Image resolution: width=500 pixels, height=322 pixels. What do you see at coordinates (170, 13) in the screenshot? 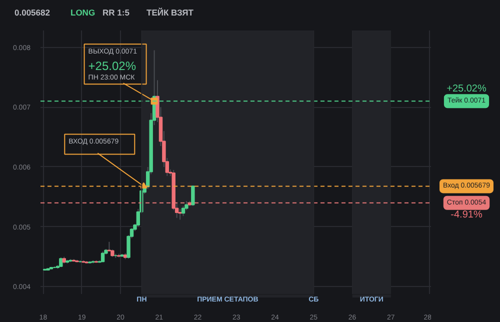
I see `text: ТЕЙК ВЗЯТ` at bounding box center [170, 13].